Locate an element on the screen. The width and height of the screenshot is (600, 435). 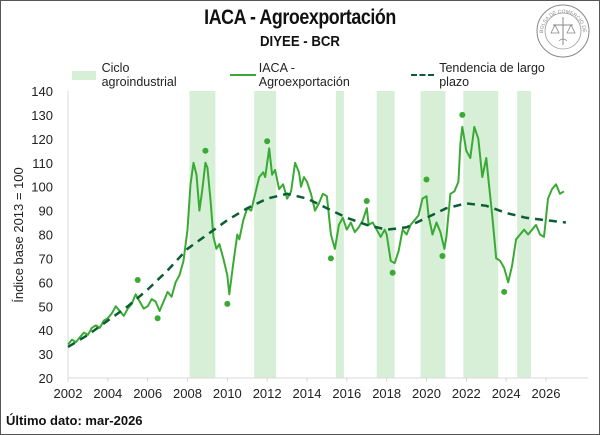
x-tick-label: 2002 is located at coordinates (68, 393).